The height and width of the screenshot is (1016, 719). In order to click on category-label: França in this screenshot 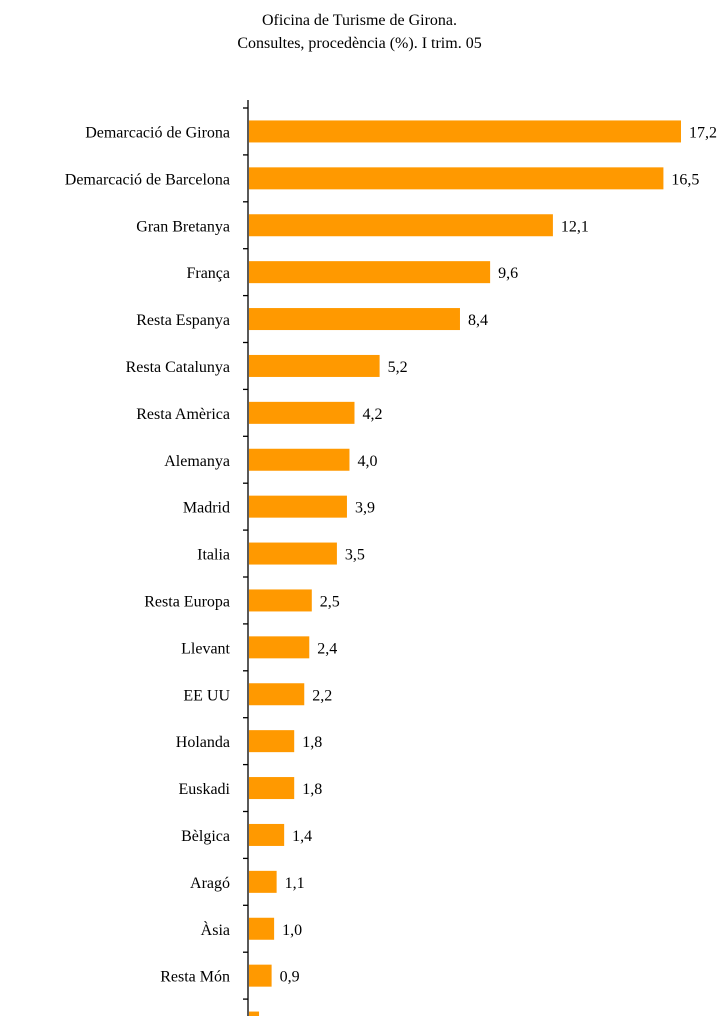, I will do `click(208, 273)`.